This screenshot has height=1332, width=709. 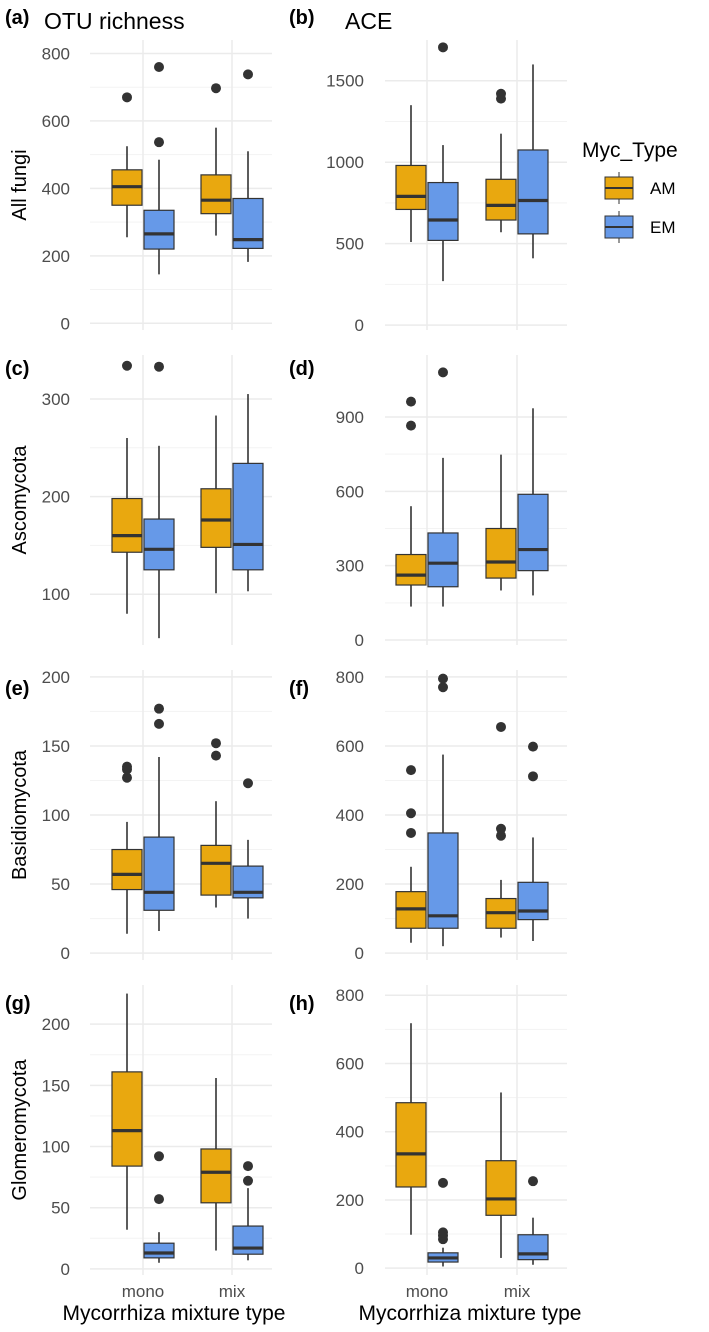 I want to click on x-tick-label: mix, so click(x=232, y=1291).